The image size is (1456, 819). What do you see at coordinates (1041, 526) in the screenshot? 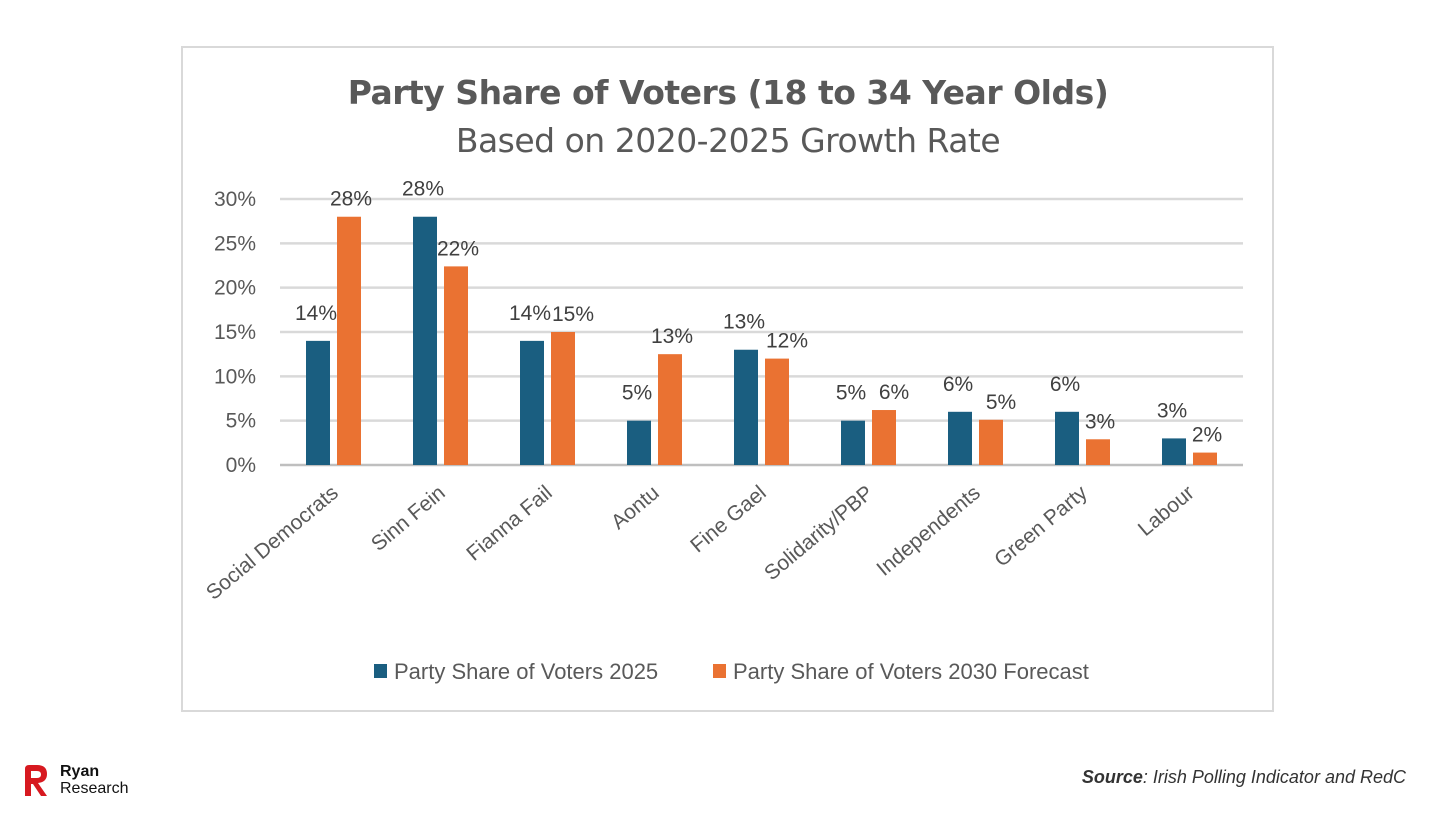
I see `x-category-label: Green Party` at bounding box center [1041, 526].